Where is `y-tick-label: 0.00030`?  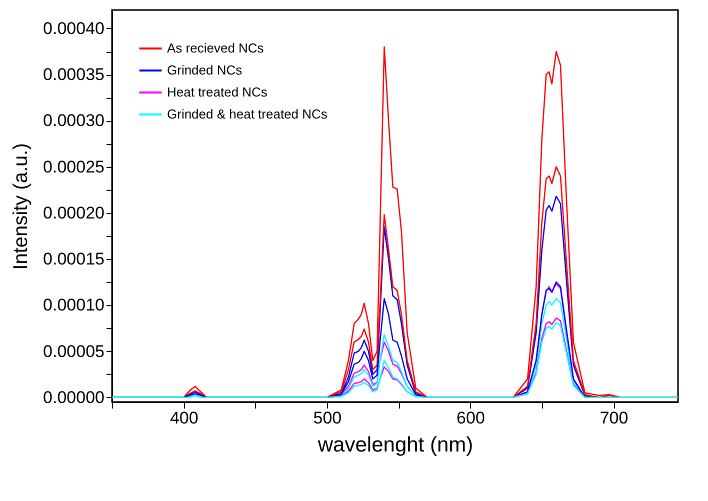 y-tick-label: 0.00030 is located at coordinates (73, 120).